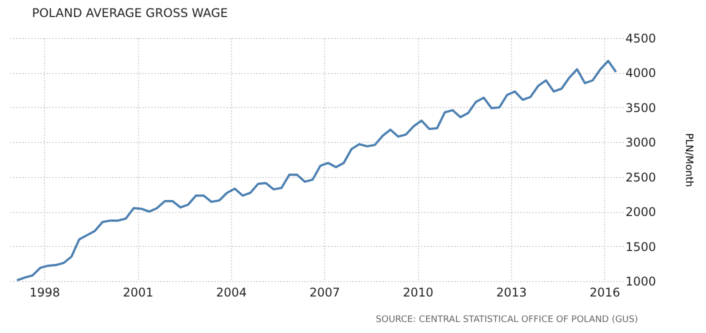 Image resolution: width=706 pixels, height=333 pixels. I want to click on x-tick-label: 2016, so click(605, 293).